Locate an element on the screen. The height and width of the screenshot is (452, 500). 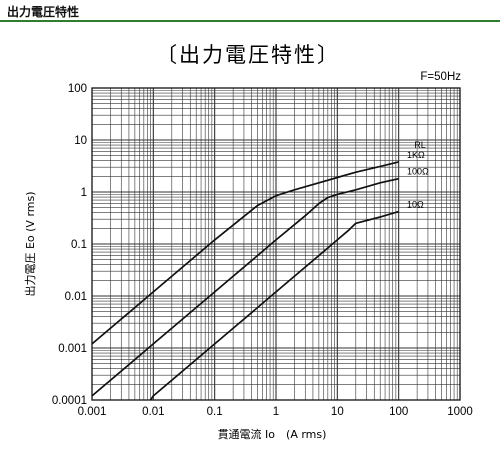
y-tick-label: 0.001 is located at coordinates (72, 349).